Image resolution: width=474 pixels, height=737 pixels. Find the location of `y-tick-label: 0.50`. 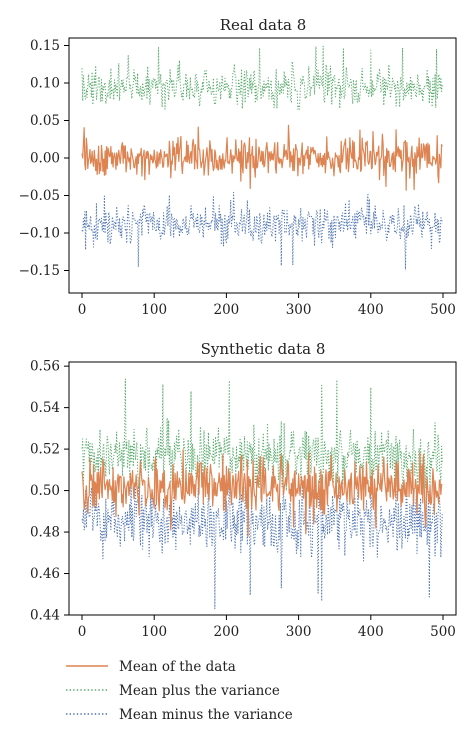

y-tick-label: 0.50 is located at coordinates (45, 491).